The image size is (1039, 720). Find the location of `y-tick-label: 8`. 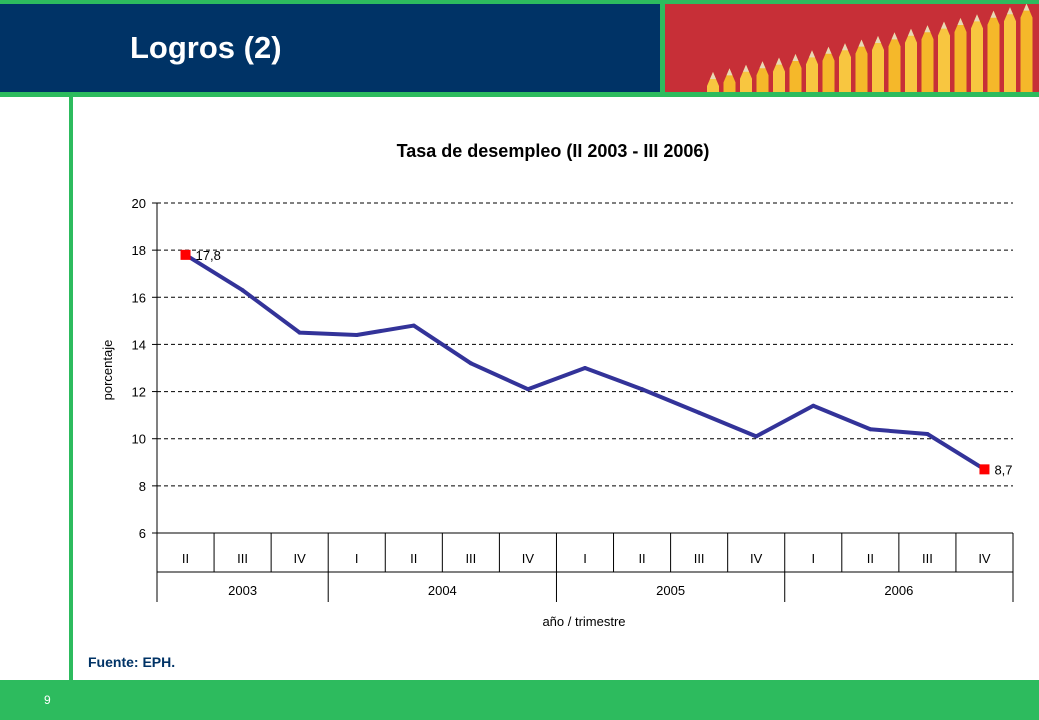

y-tick-label: 8 is located at coordinates (142, 486).